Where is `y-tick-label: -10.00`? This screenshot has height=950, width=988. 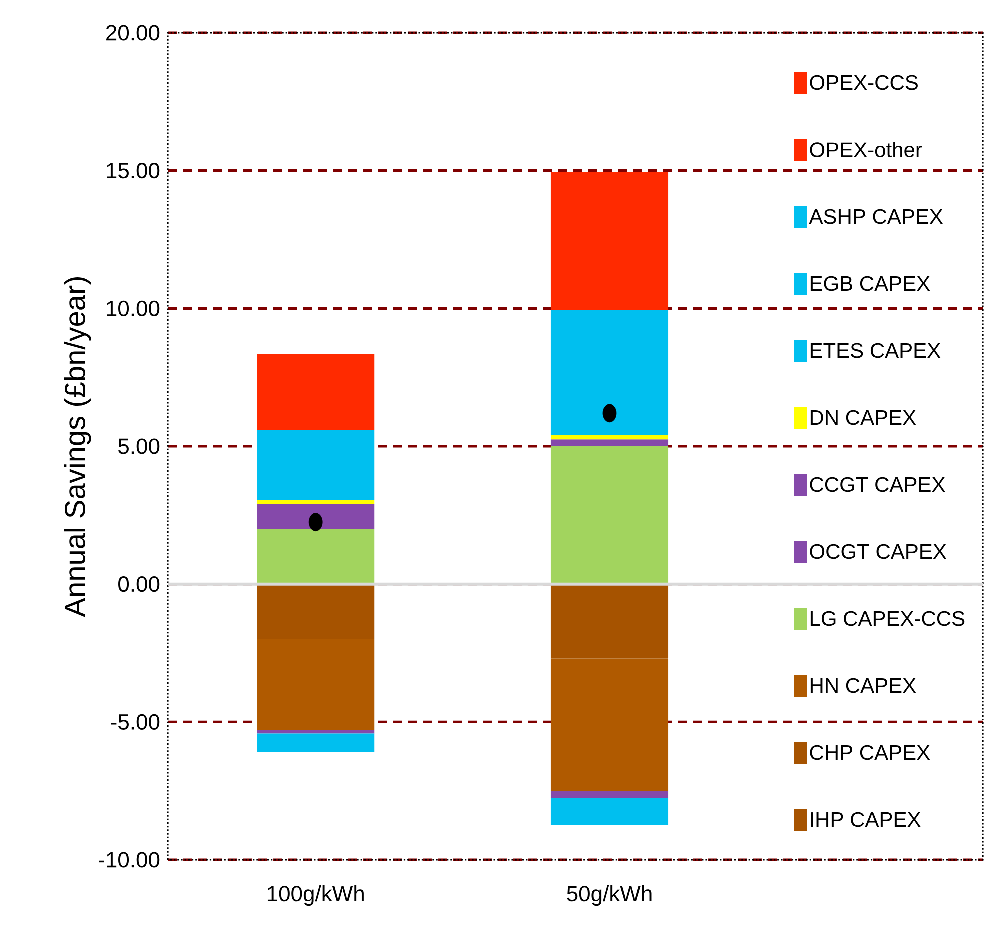
y-tick-label: -10.00 is located at coordinates (129, 860).